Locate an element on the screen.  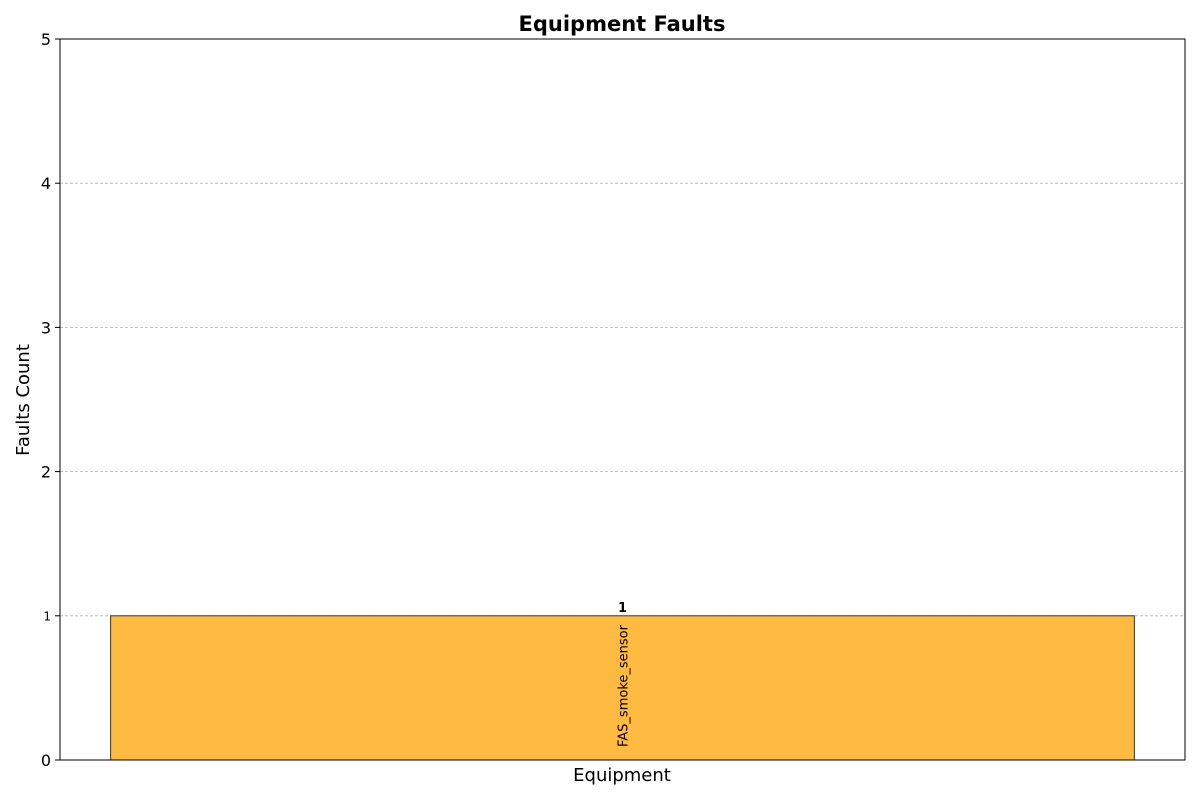
category-label: FAS_smoke_sensor is located at coordinates (624, 685).